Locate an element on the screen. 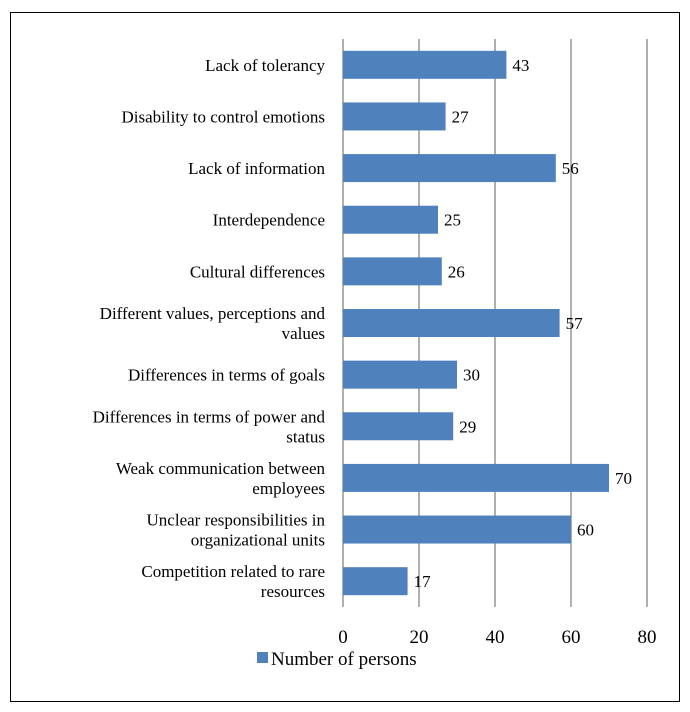 The width and height of the screenshot is (690, 712). value-label: 26 is located at coordinates (456, 271).